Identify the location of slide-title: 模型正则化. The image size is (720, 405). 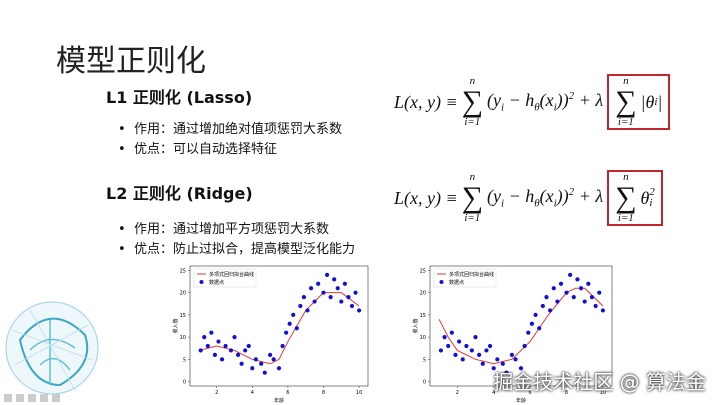
(131, 61).